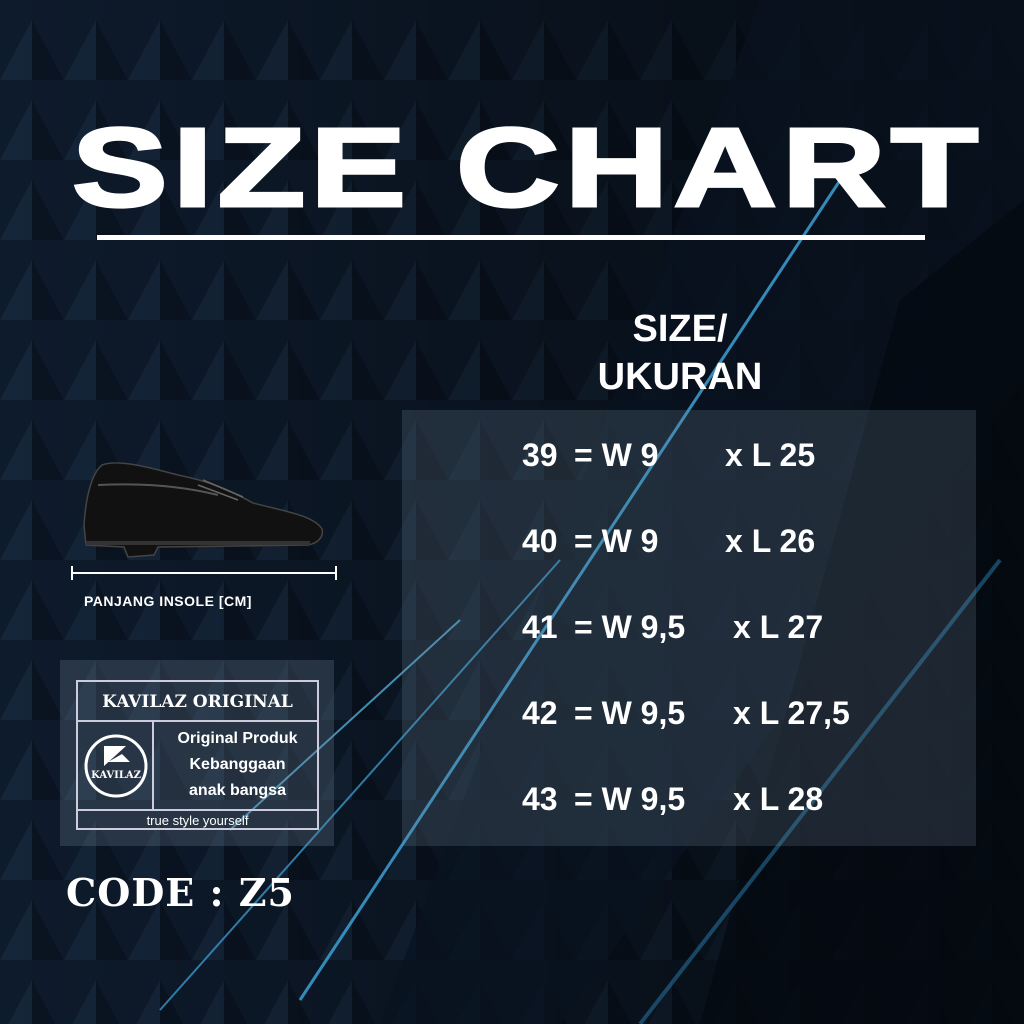 This screenshot has height=1024, width=1024. I want to click on brand-text: Original Produk Kebanggaan anak bangsa, so click(237, 765).